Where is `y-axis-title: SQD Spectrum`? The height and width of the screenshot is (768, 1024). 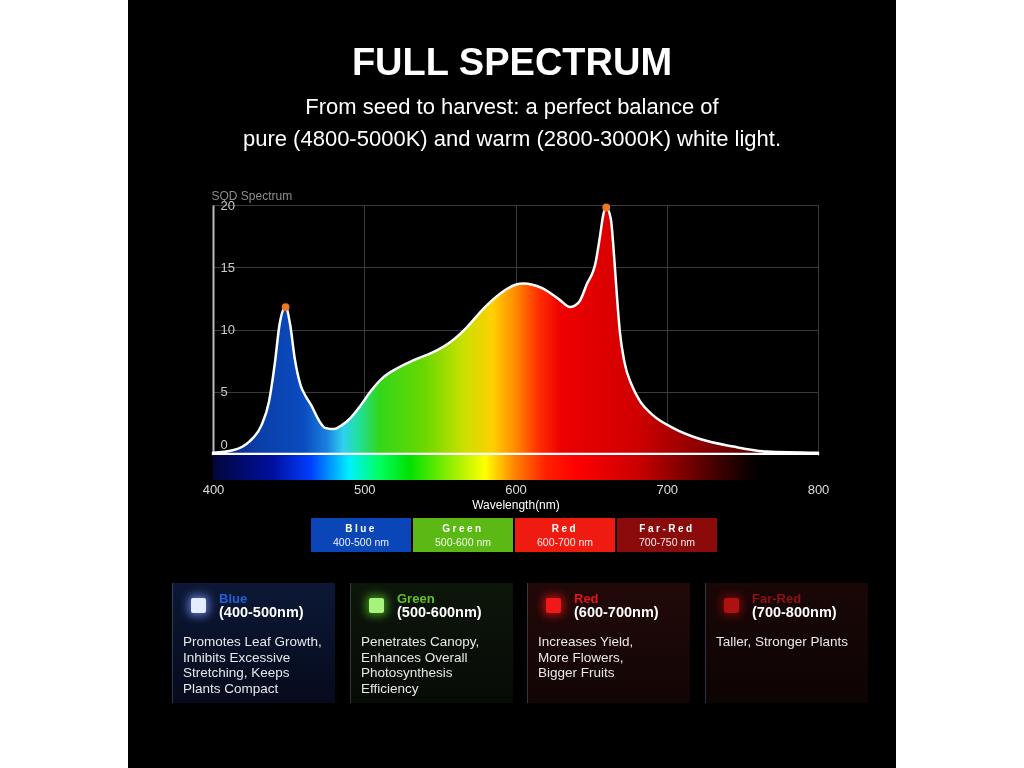
y-axis-title: SQD Spectrum is located at coordinates (252, 195).